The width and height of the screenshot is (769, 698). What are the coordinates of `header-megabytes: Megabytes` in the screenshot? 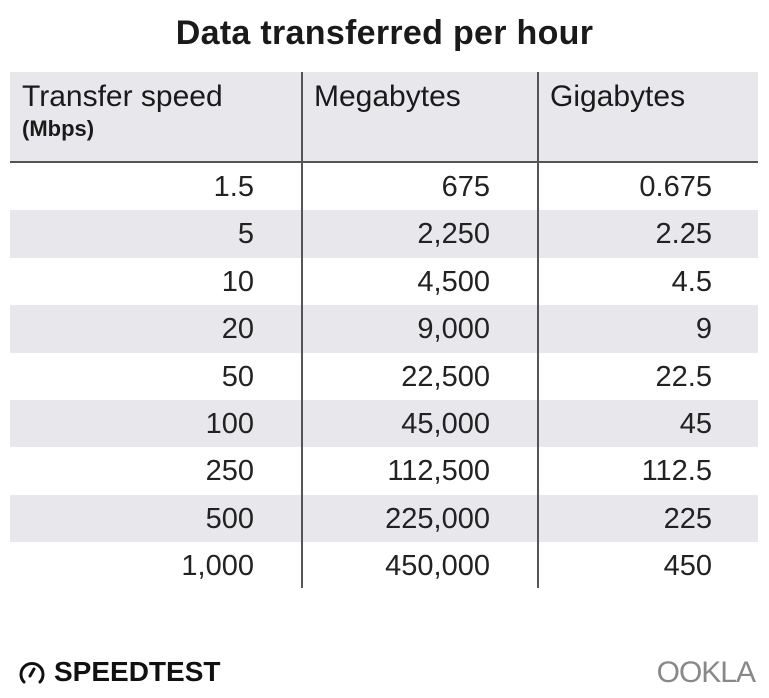 It's located at (387, 96).